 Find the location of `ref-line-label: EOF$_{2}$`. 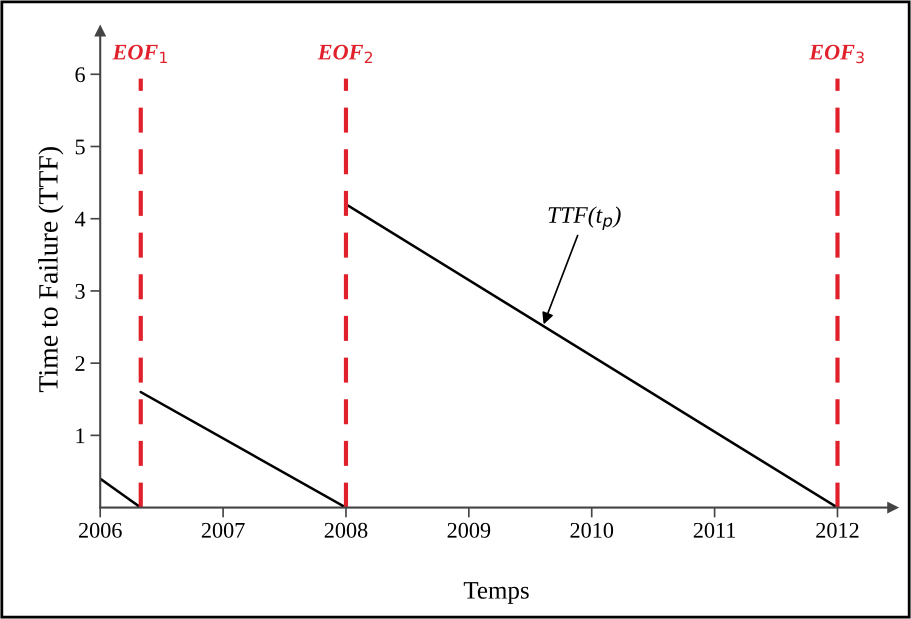

ref-line-label: EOF$_{2}$ is located at coordinates (345, 54).